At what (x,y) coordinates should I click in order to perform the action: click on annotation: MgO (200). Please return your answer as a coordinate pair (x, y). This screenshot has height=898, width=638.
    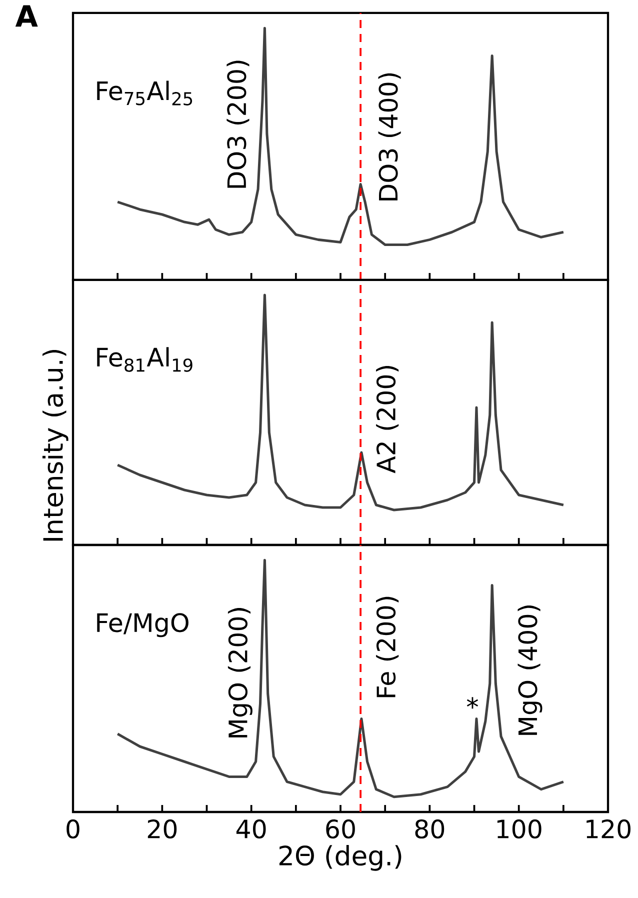
    Looking at the image, I should click on (240, 673).